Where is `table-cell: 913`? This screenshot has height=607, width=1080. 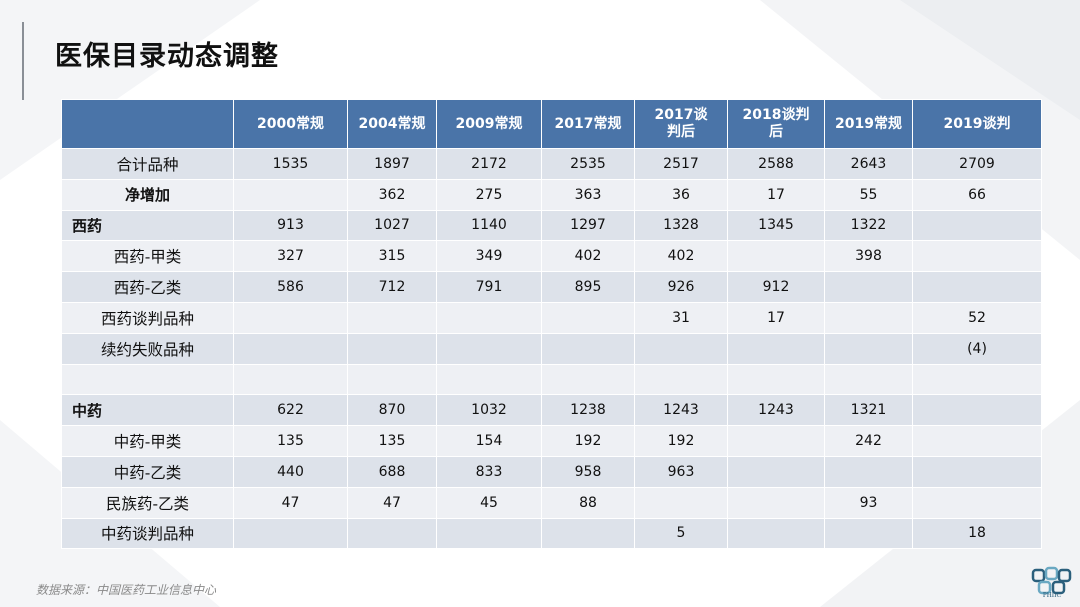
table-cell: 913 is located at coordinates (290, 225).